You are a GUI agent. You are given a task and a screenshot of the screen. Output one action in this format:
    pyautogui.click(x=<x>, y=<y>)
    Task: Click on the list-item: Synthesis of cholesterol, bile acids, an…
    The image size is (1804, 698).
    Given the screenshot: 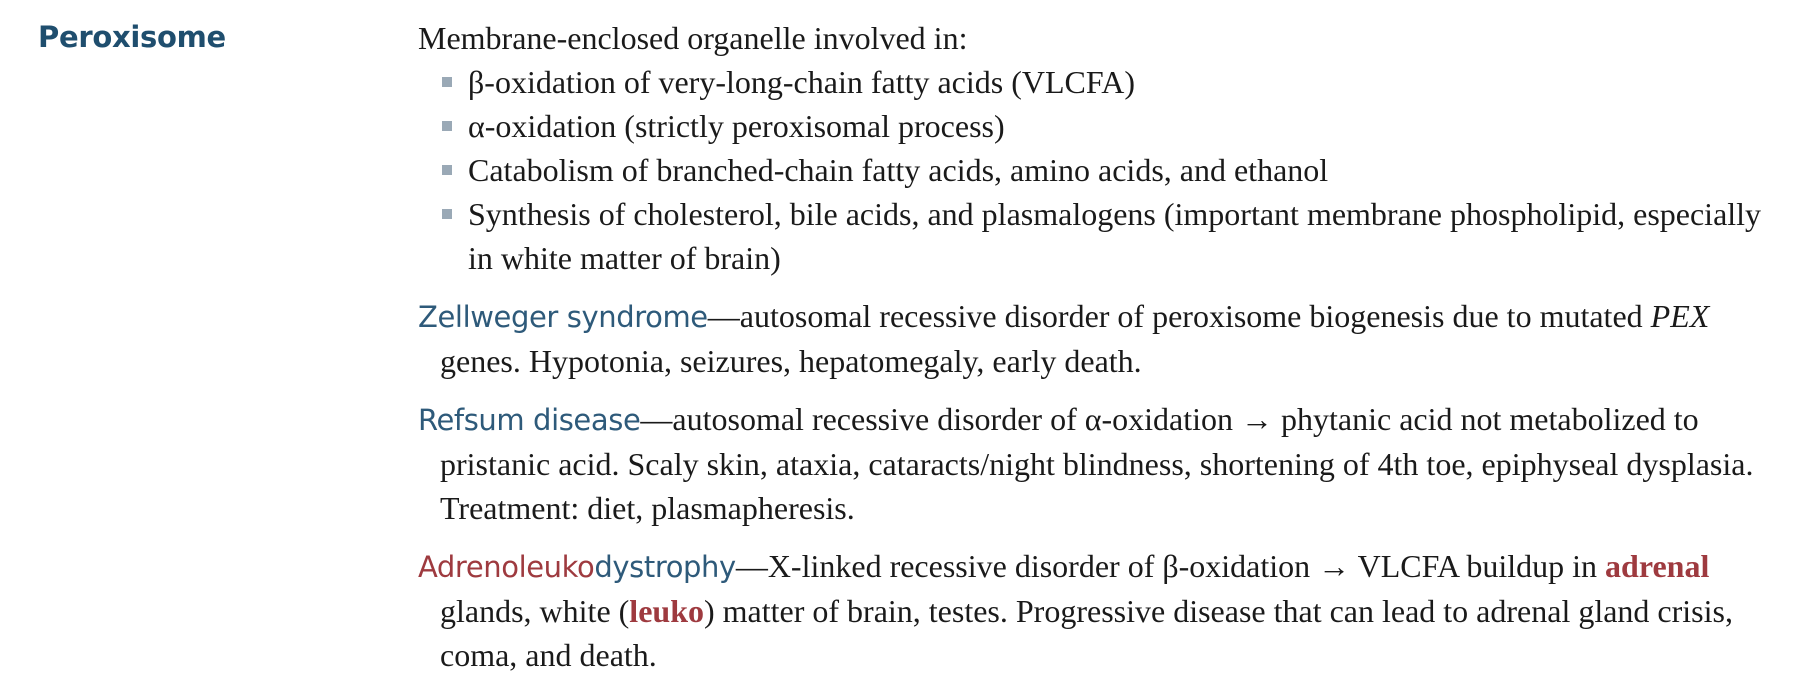 What is the action you would take?
    pyautogui.click(x=1117, y=236)
    